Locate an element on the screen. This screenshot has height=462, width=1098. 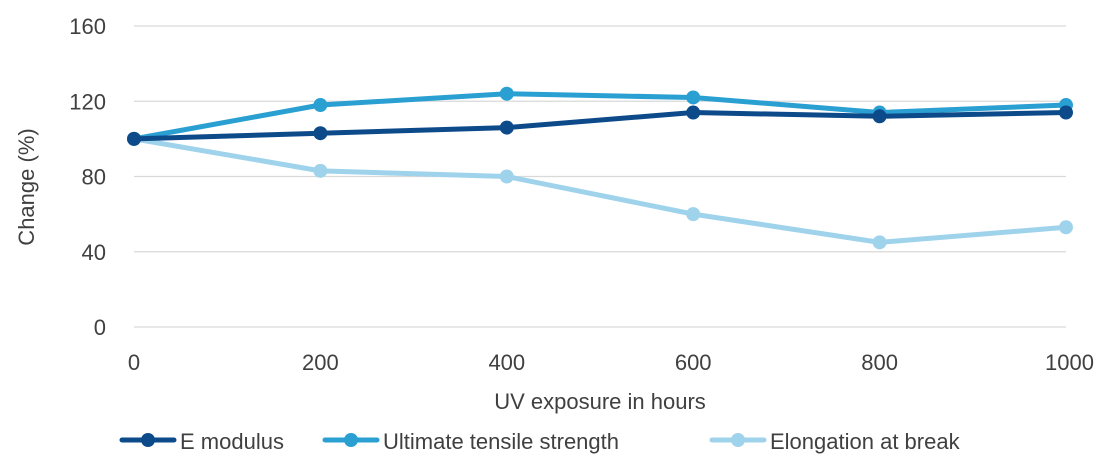
x-axis-title: UV exposure in hours is located at coordinates (600, 401).